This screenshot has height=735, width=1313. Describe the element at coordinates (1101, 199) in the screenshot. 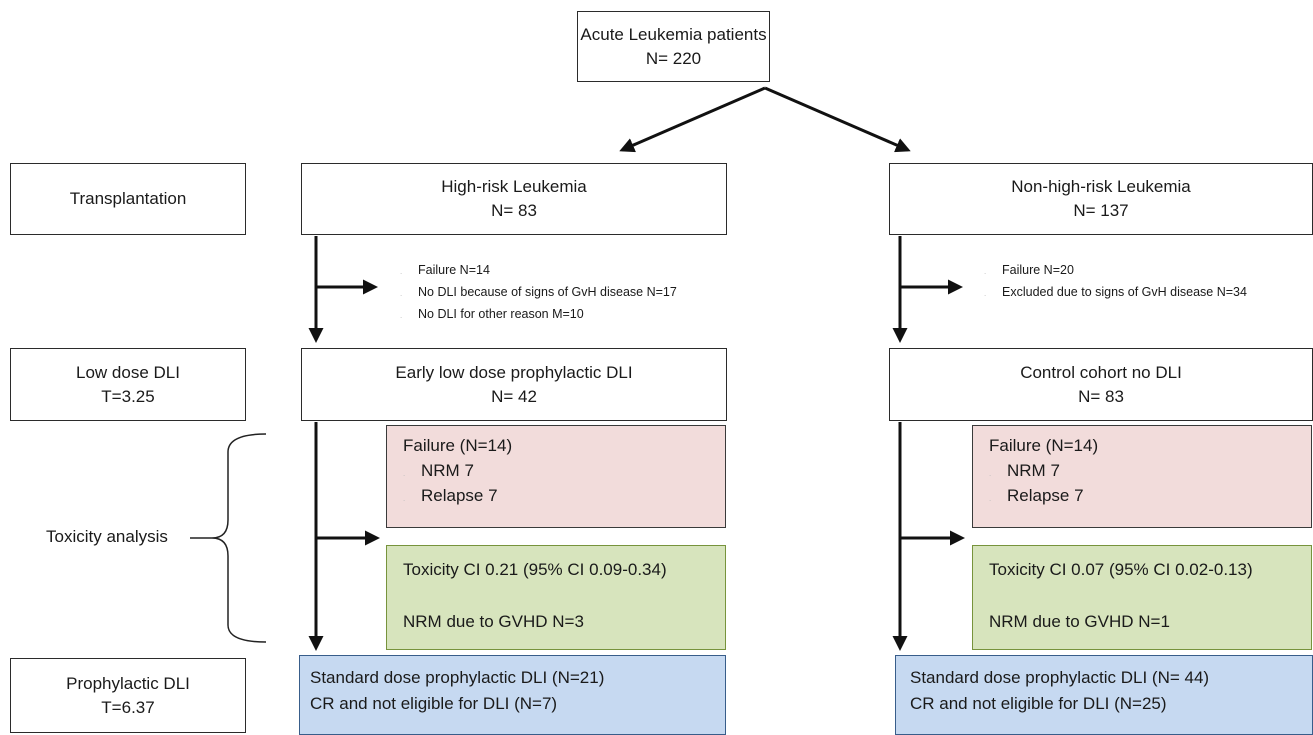

I see `non-high-risk-box: Non-high-risk Leukemia N= 137` at that location.